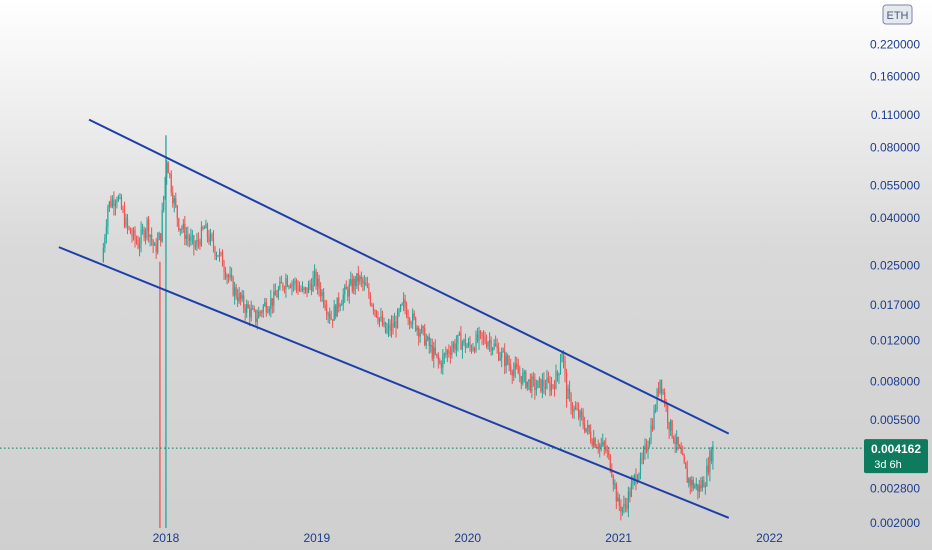  What do you see at coordinates (166, 538) in the screenshot?
I see `x-tick-label: 2018` at bounding box center [166, 538].